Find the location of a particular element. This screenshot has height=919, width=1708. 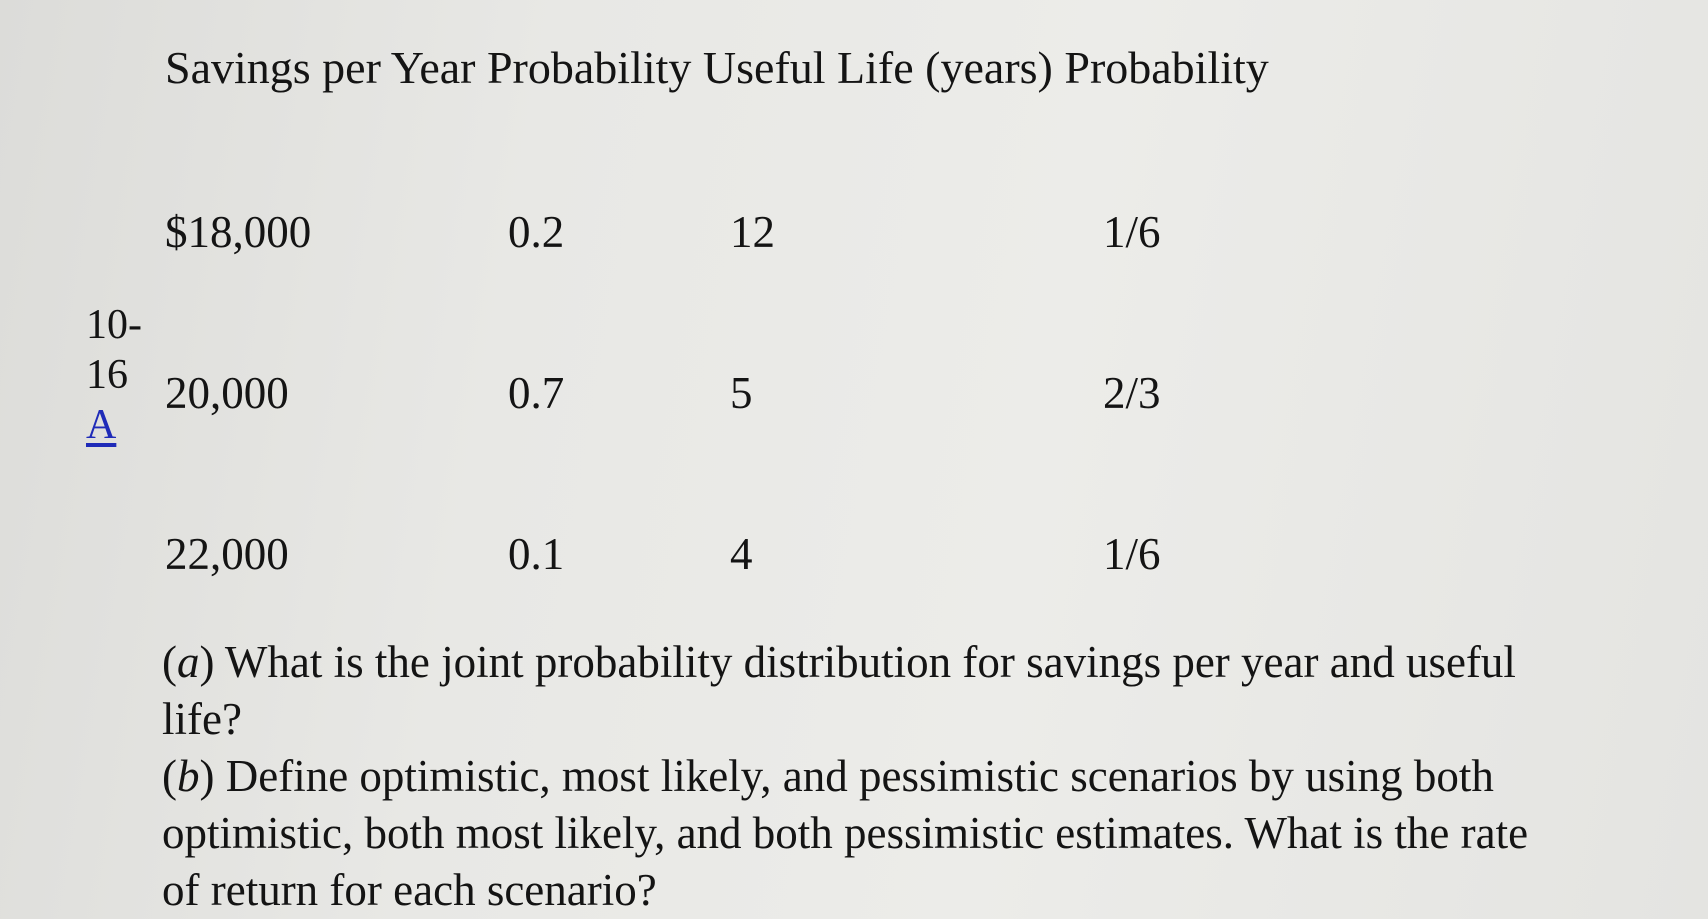

question-a-letter: a is located at coordinates (188, 662).